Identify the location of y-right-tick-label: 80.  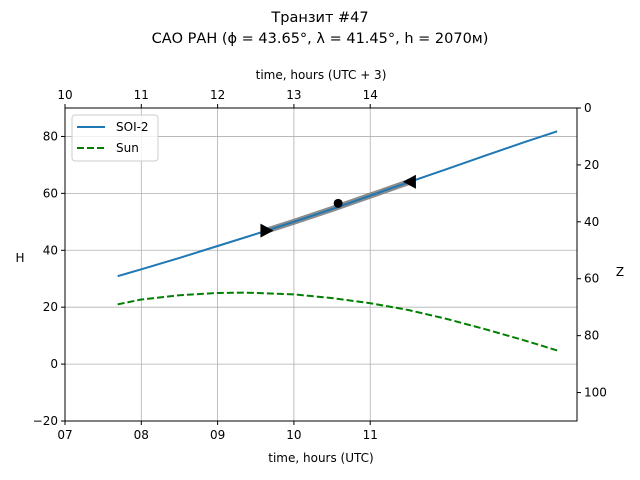
(591, 336).